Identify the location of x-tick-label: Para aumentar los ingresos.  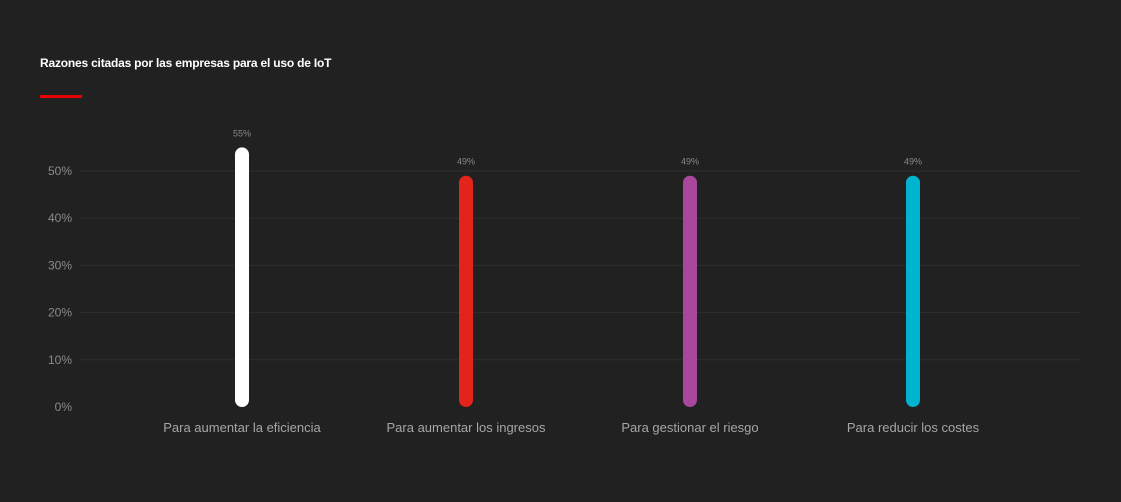
(466, 427).